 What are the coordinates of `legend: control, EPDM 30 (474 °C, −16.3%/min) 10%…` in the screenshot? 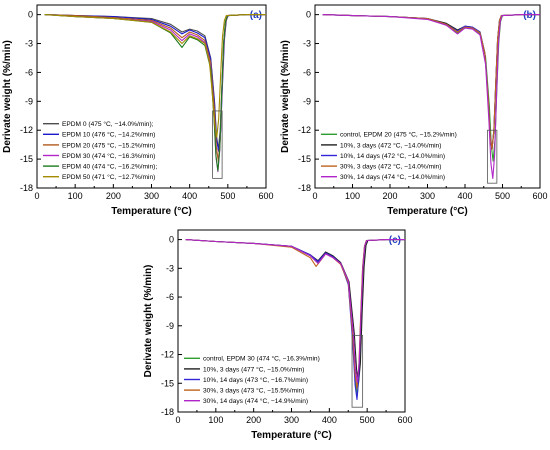 It's located at (252, 380).